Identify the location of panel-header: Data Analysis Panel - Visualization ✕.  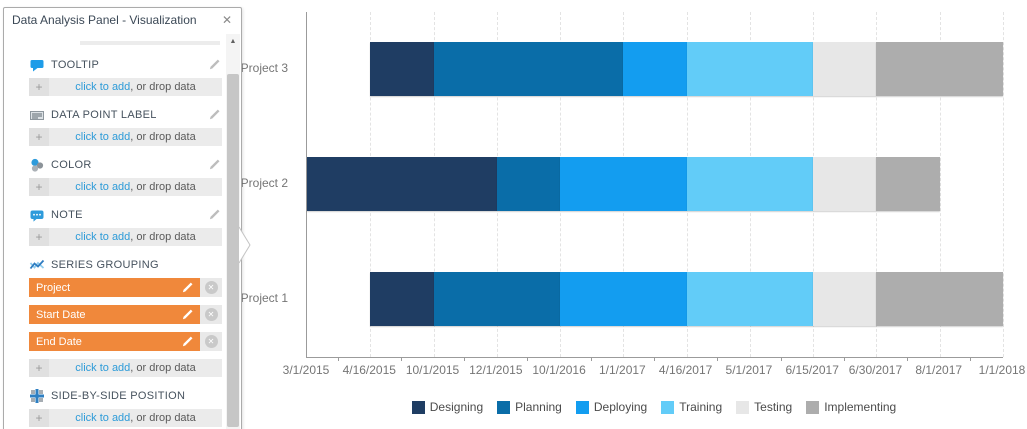
(122, 20).